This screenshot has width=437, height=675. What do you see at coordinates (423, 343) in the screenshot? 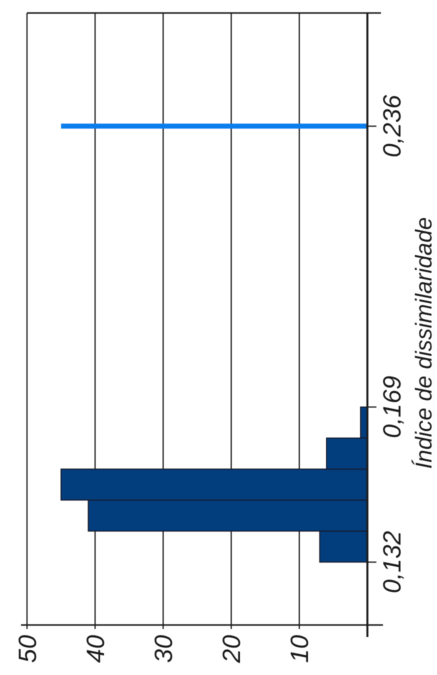
I see `y-axis-title: Índice de dissimilaridade` at bounding box center [423, 343].